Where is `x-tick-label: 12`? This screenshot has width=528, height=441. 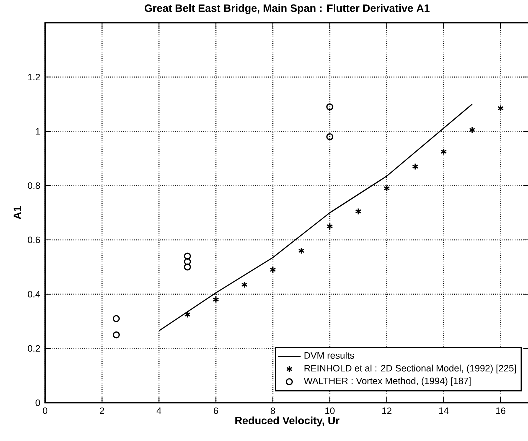 x-tick-label: 12 is located at coordinates (387, 411).